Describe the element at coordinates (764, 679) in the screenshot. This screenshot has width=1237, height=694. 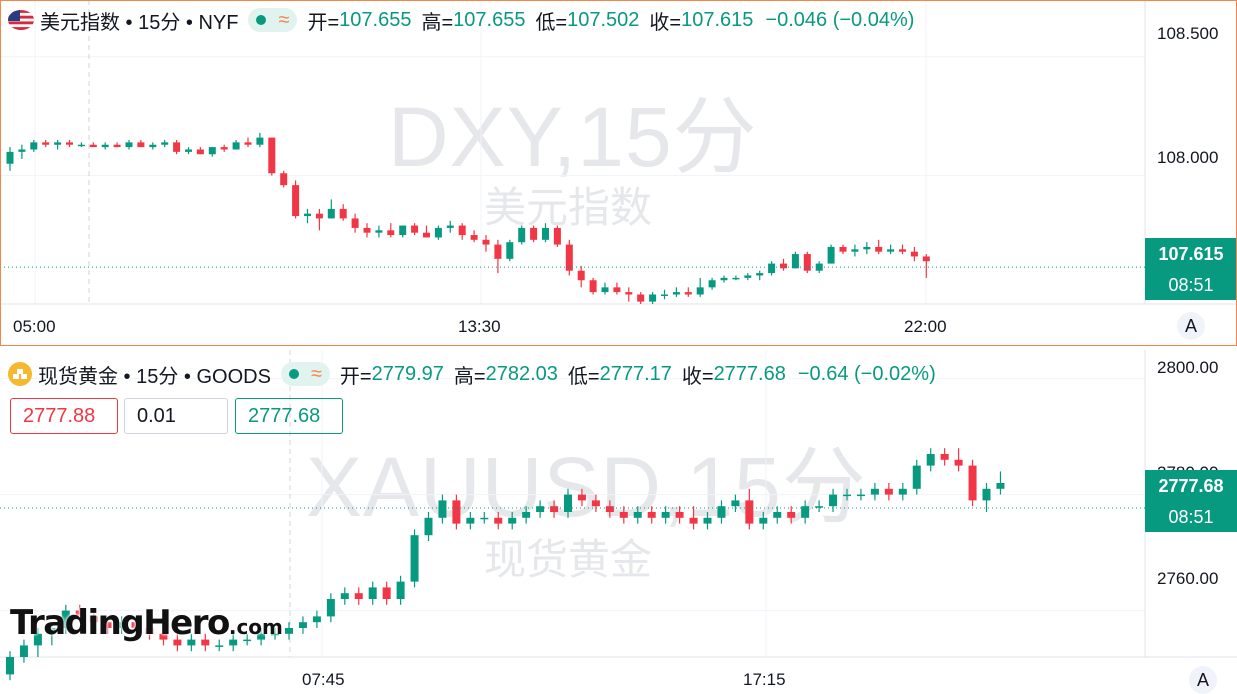
I see `time-tick: 17:15` at that location.